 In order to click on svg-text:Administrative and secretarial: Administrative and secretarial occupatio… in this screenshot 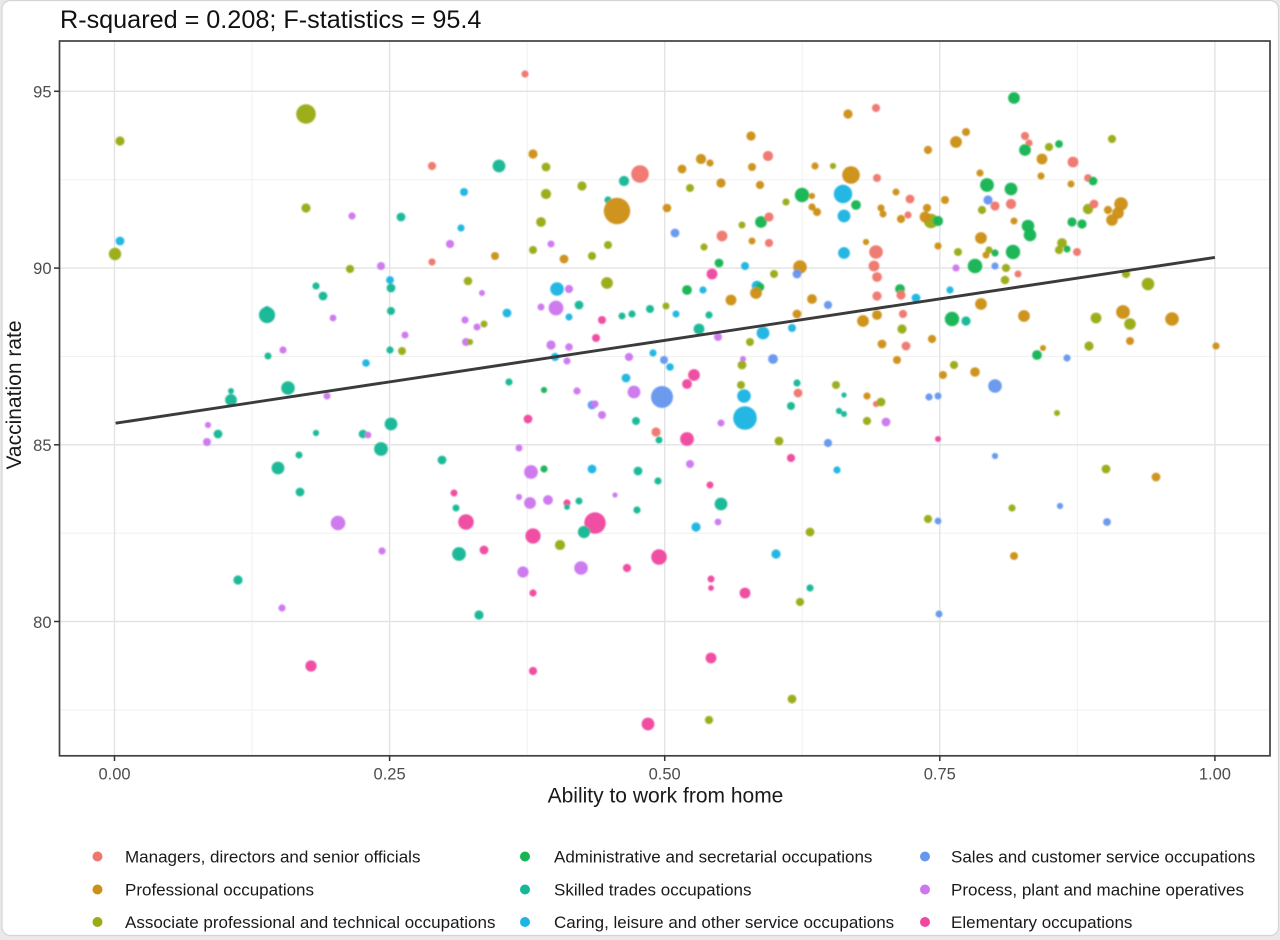, I will do `click(713, 857)`.